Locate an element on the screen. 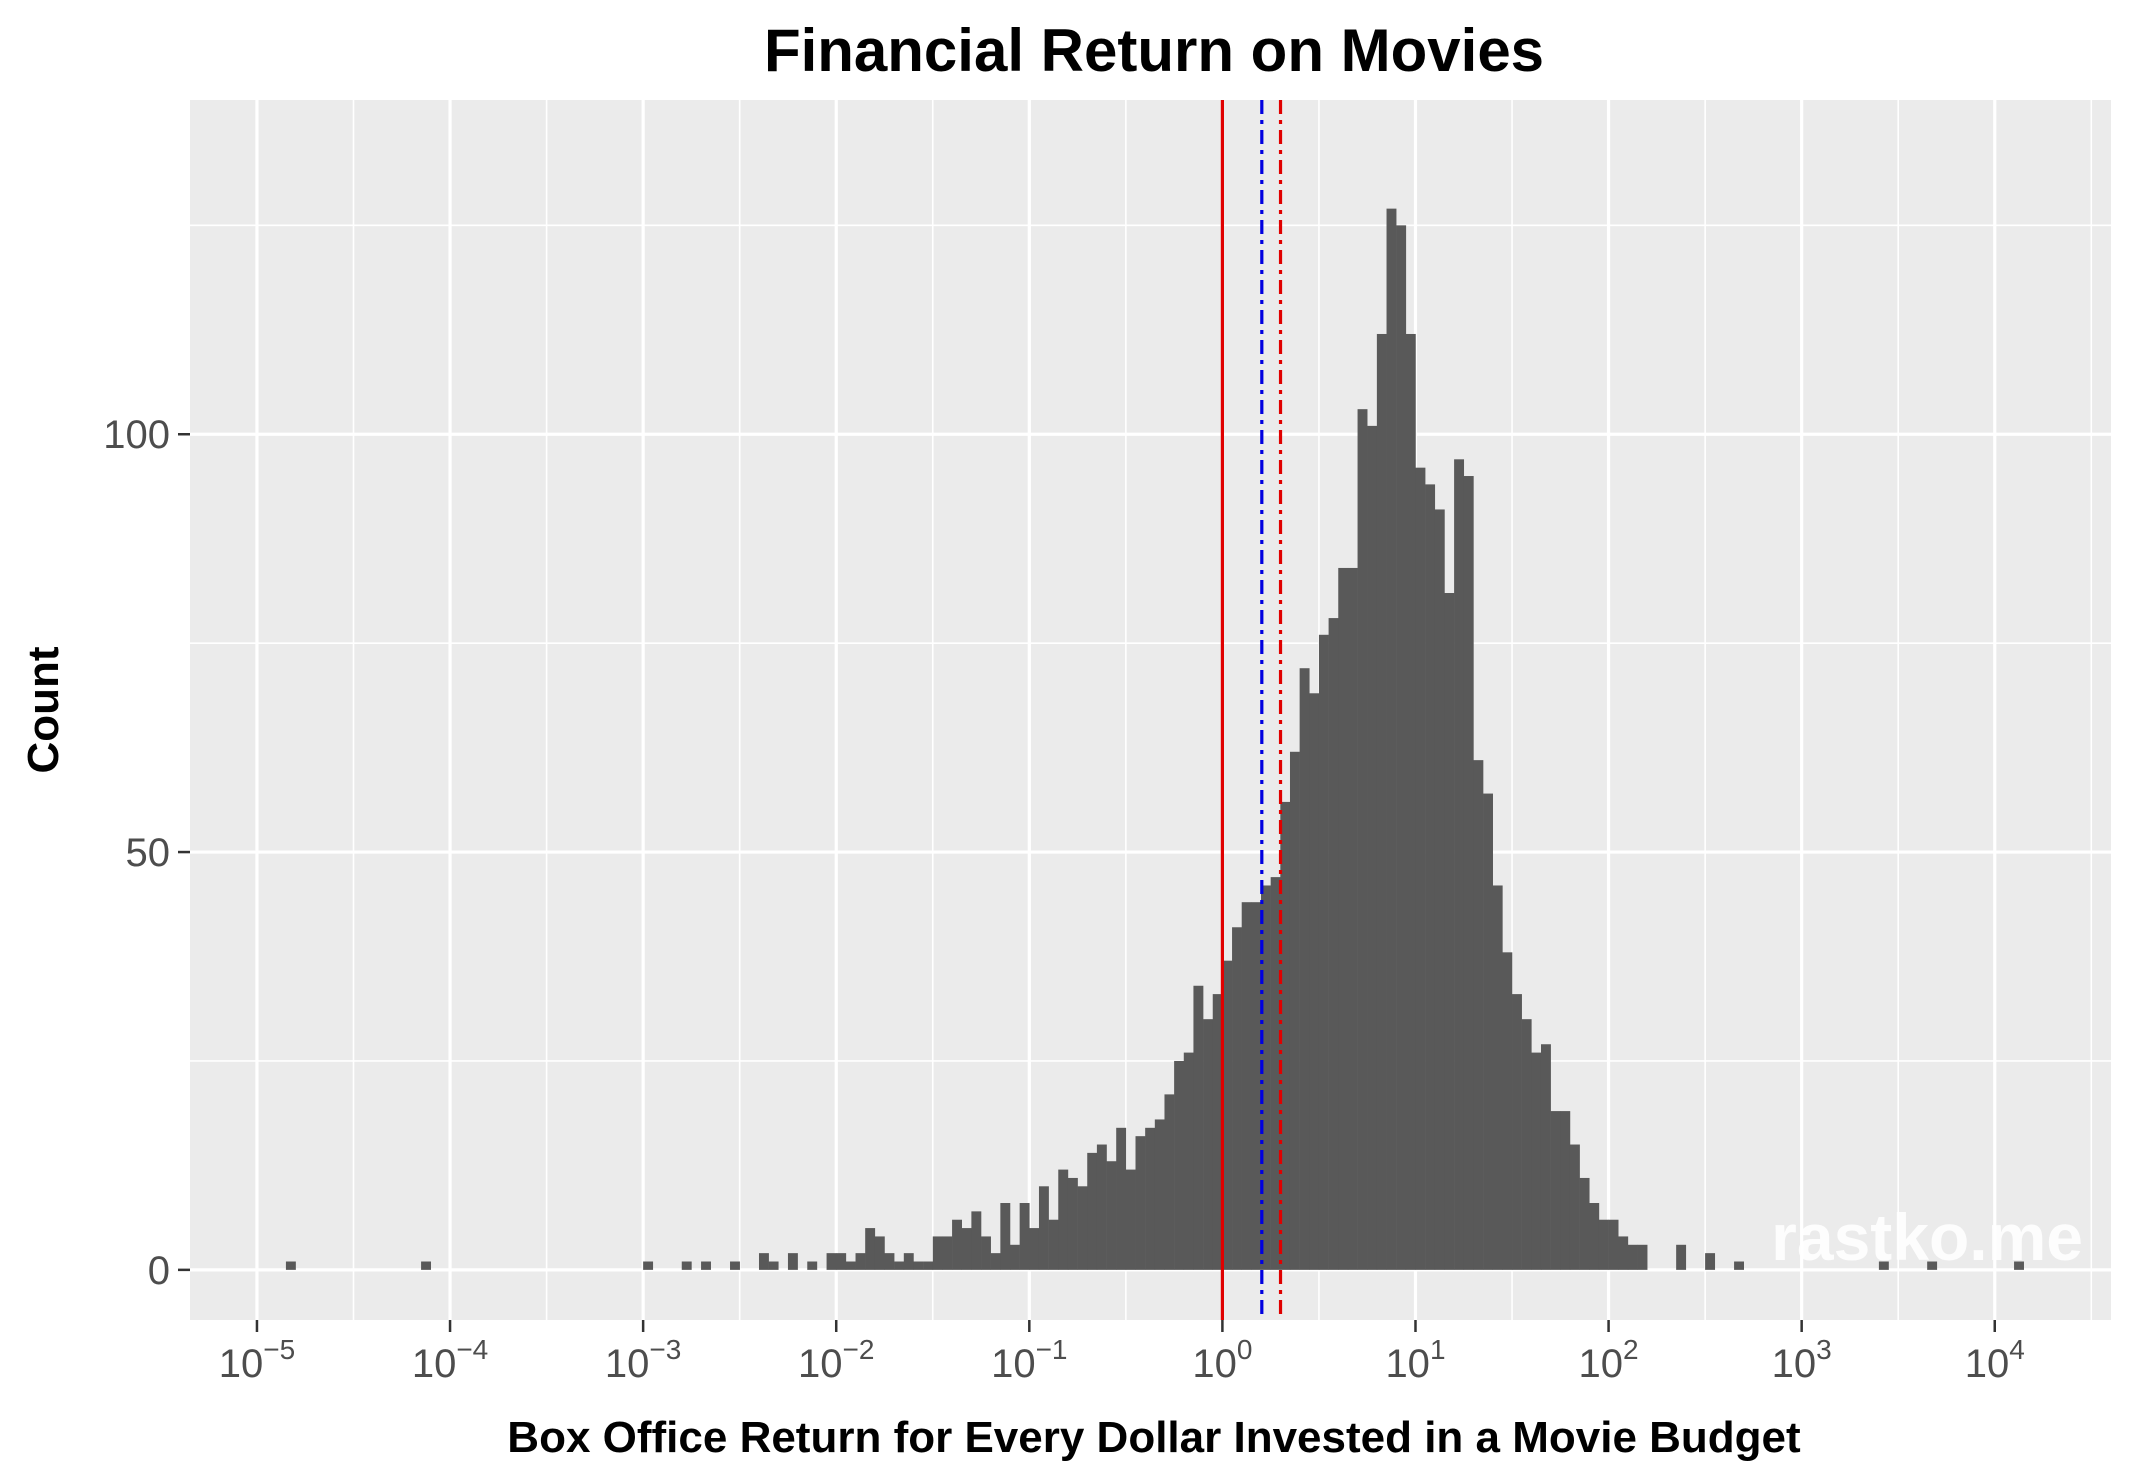  watermark-text: rastko.me is located at coordinates (1927, 1237).